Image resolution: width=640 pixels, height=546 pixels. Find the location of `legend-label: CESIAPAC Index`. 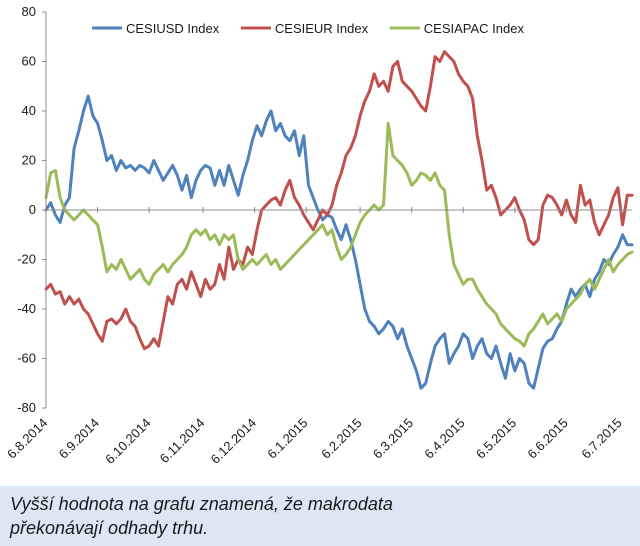

legend-label: CESIAPAC Index is located at coordinates (474, 28).